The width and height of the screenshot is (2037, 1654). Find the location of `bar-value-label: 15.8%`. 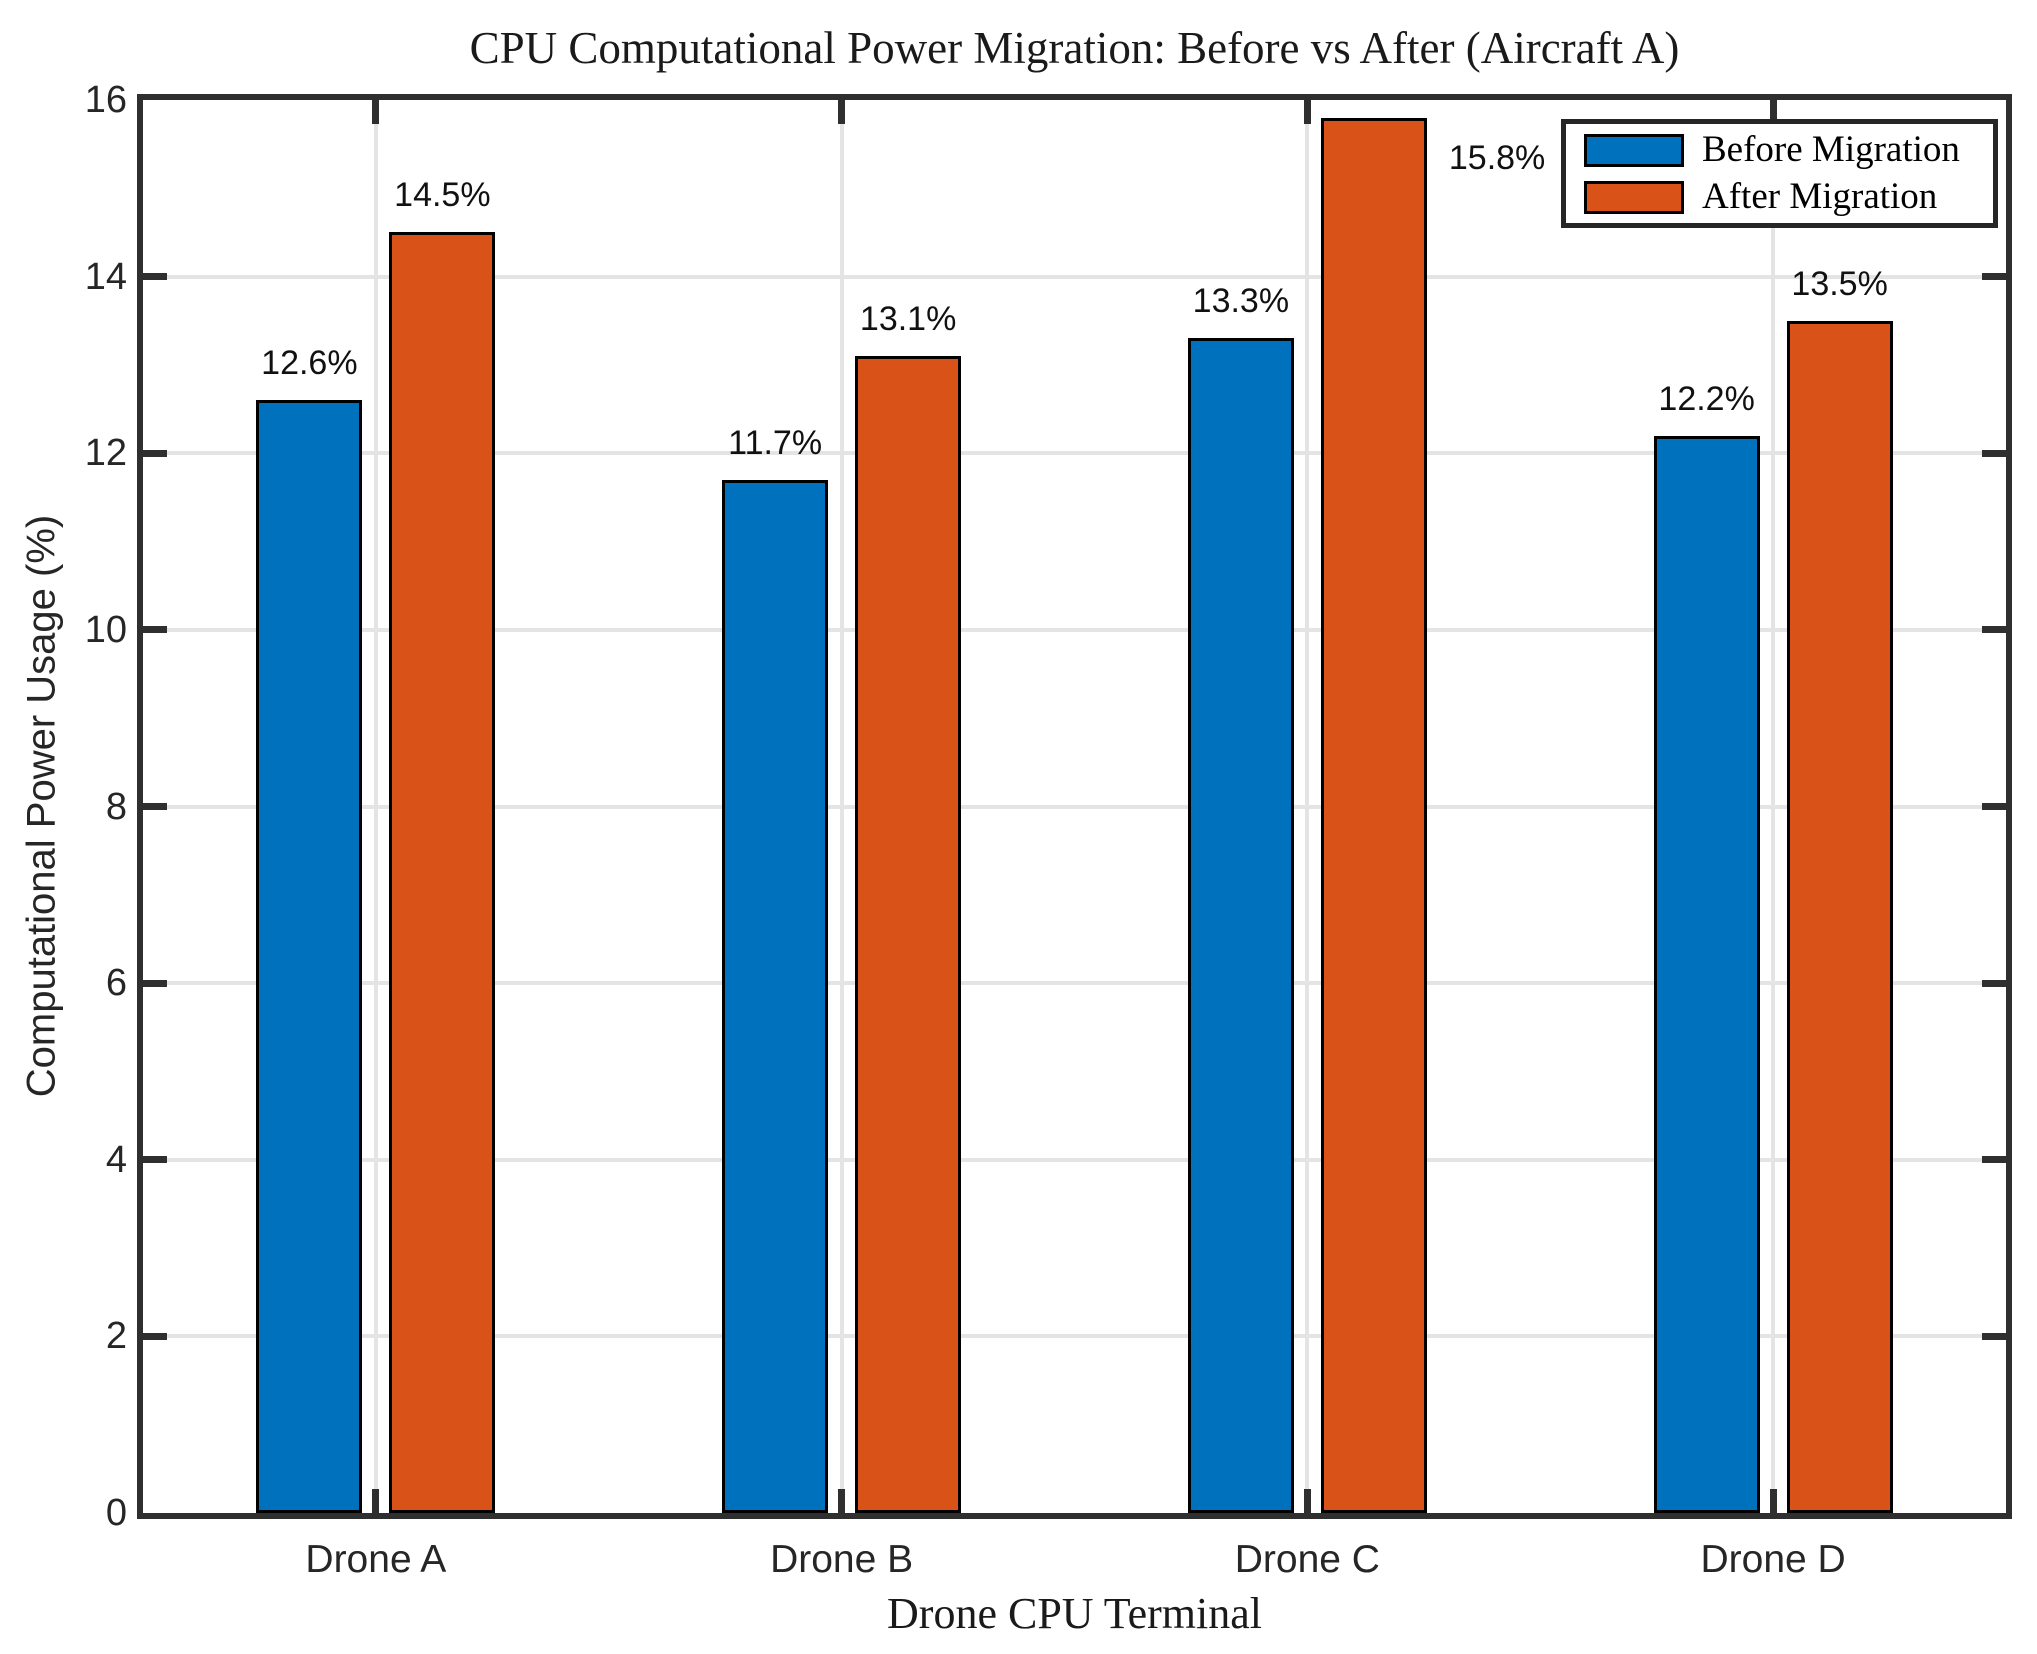

bar-value-label: 15.8% is located at coordinates (1497, 157).